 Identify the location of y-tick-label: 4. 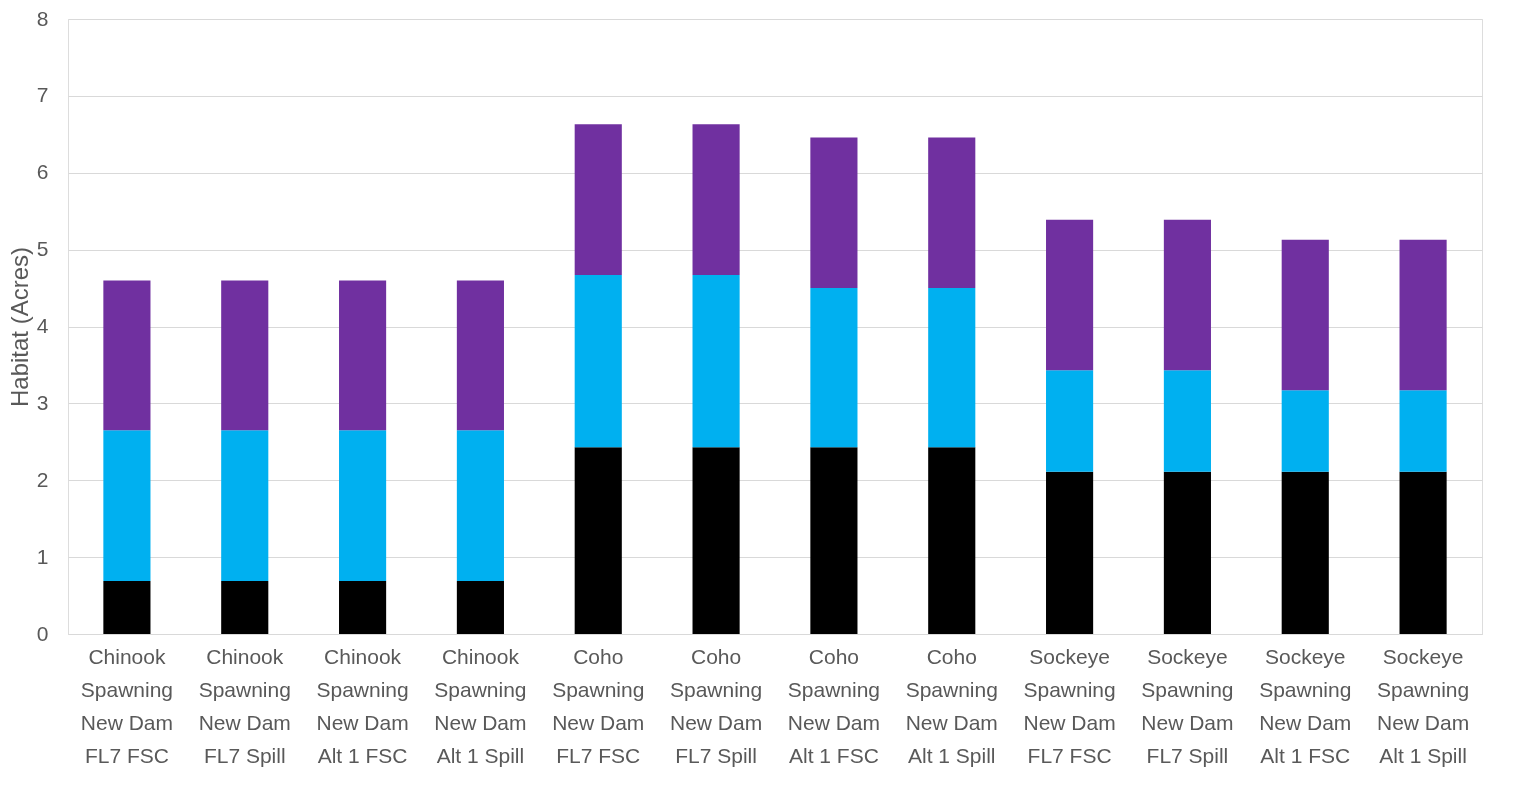
(42, 325).